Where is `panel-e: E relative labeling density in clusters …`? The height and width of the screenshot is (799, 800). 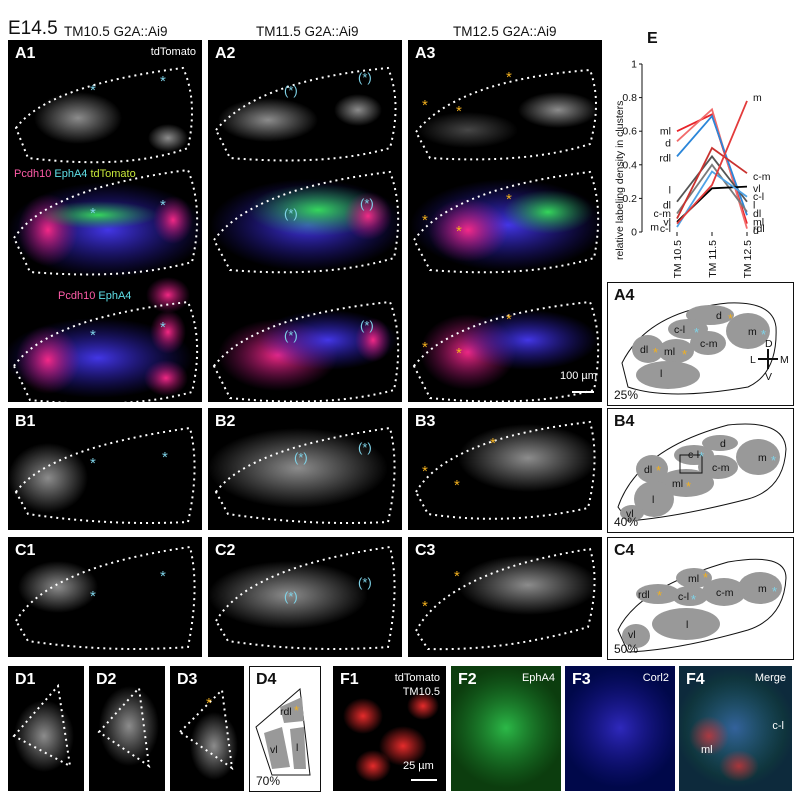
panel-e: E relative labeling density in clusters … is located at coordinates (699, 153).